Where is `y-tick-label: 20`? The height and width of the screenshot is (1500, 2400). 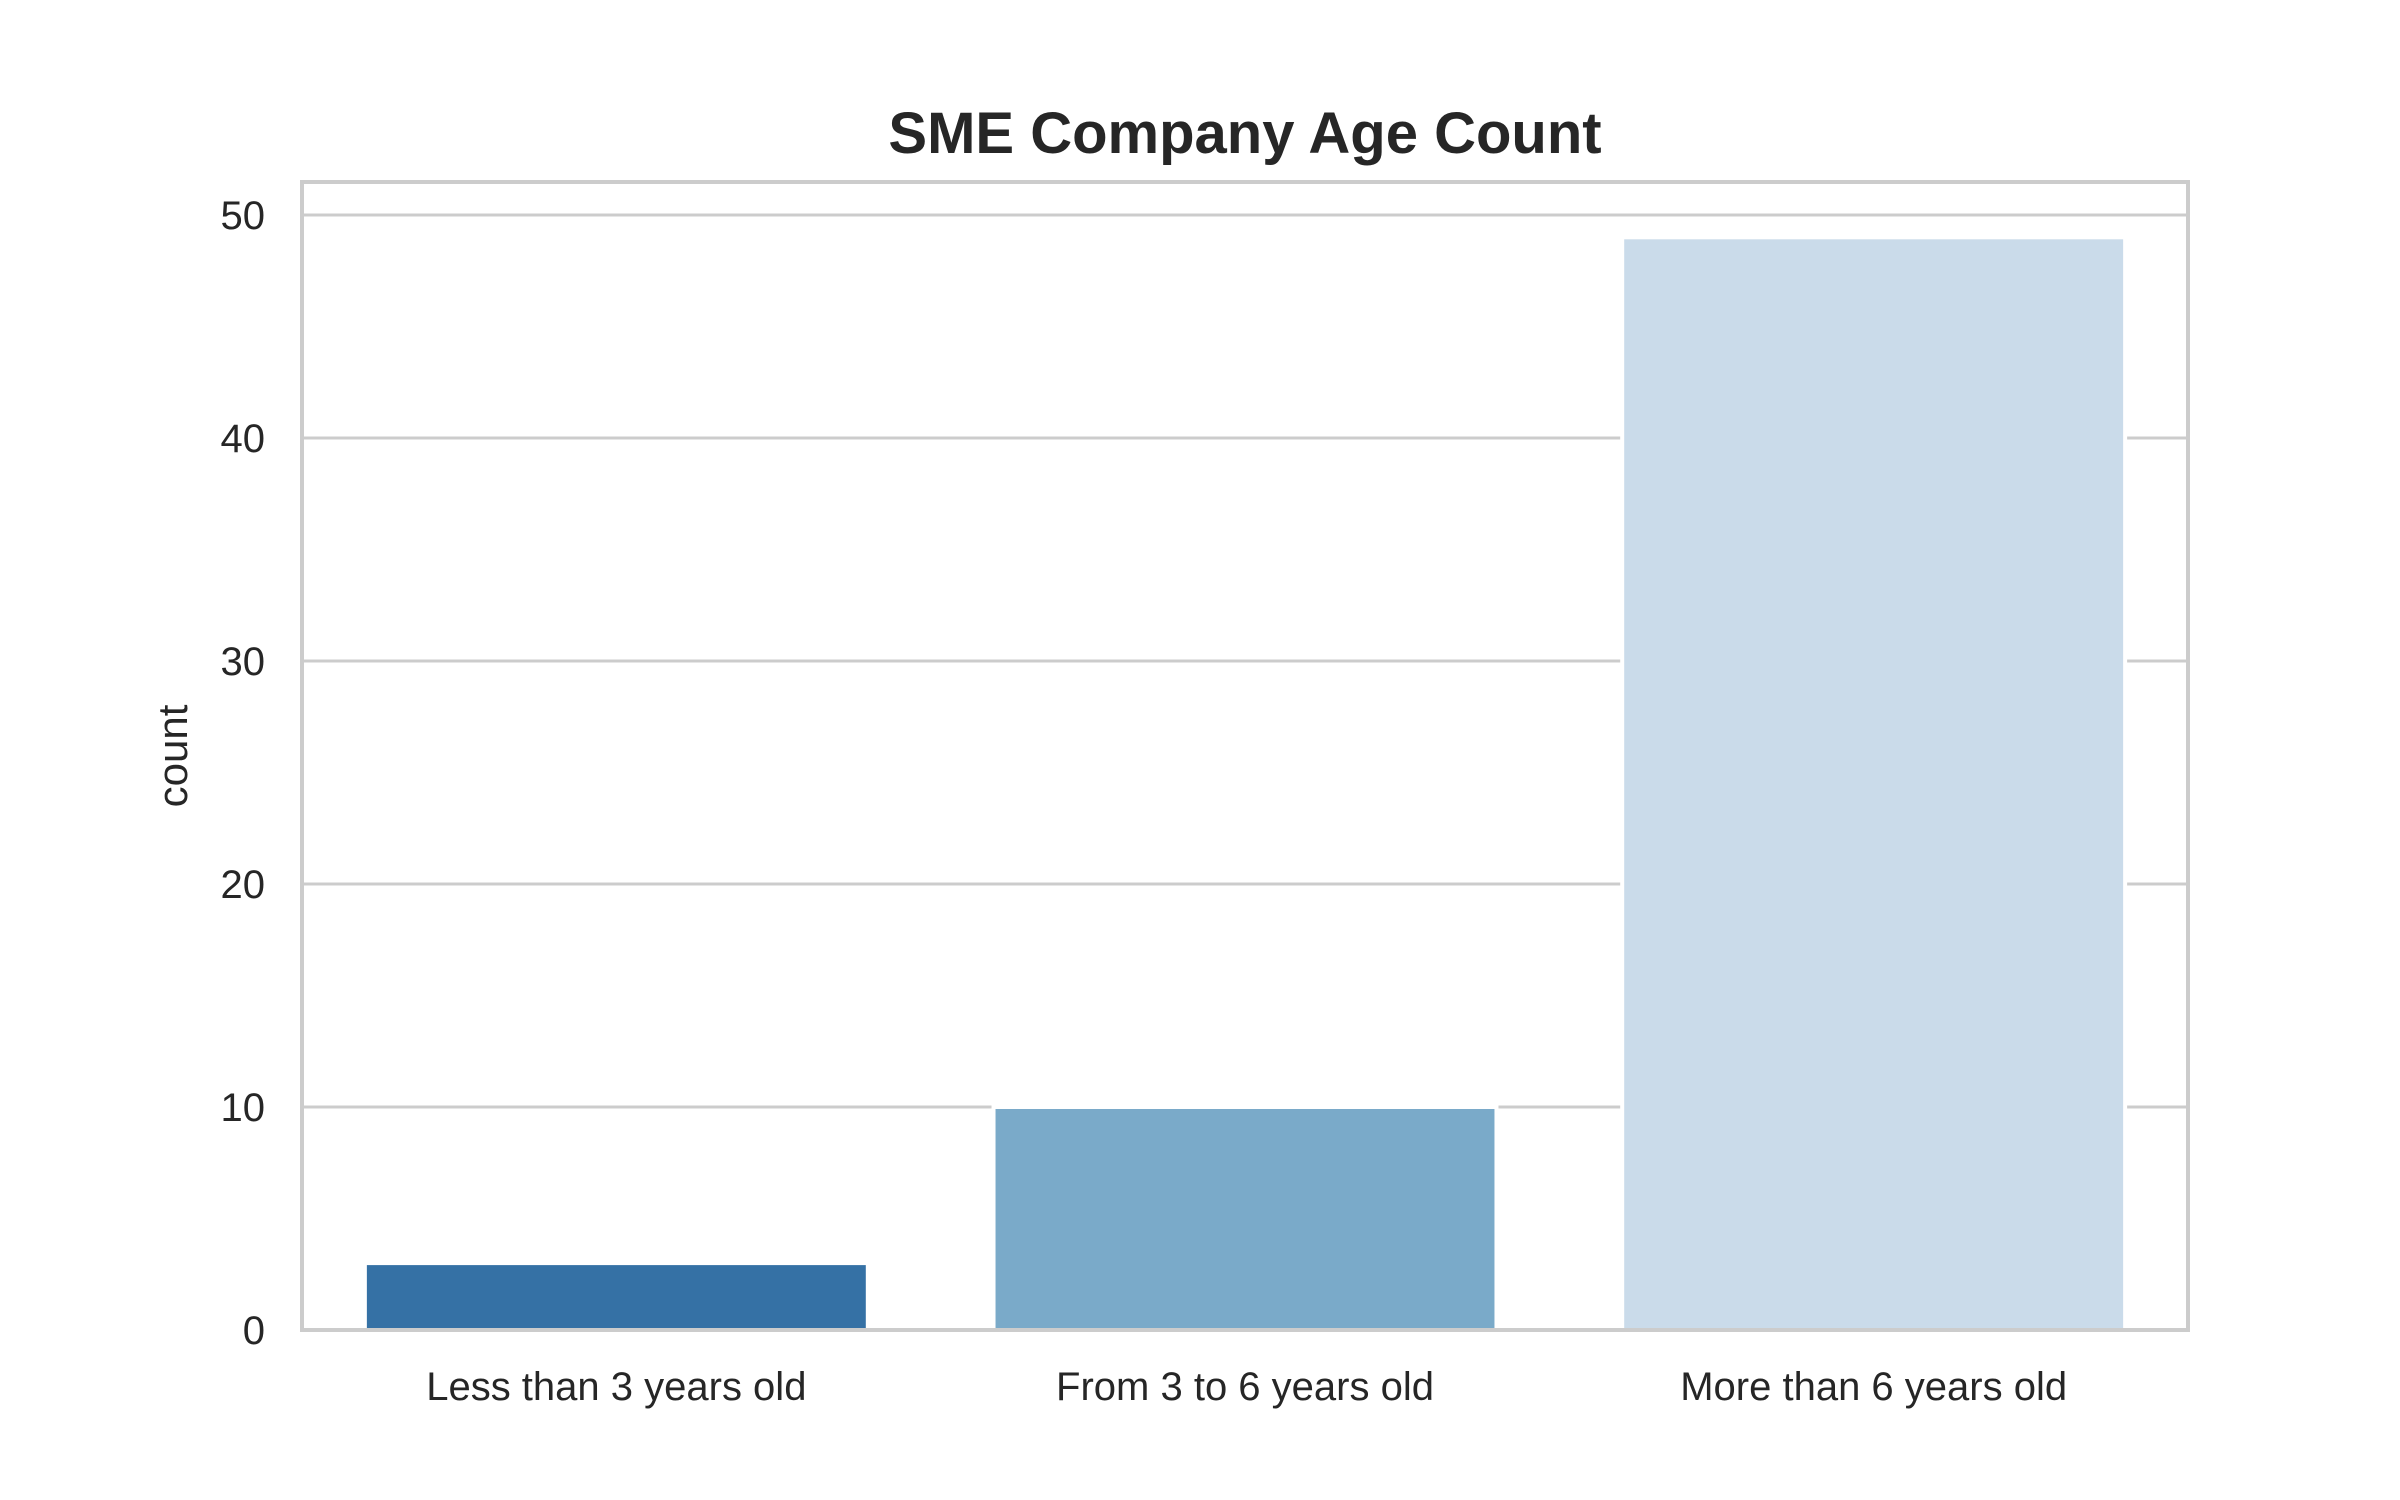
y-tick-label: 20 is located at coordinates (243, 885).